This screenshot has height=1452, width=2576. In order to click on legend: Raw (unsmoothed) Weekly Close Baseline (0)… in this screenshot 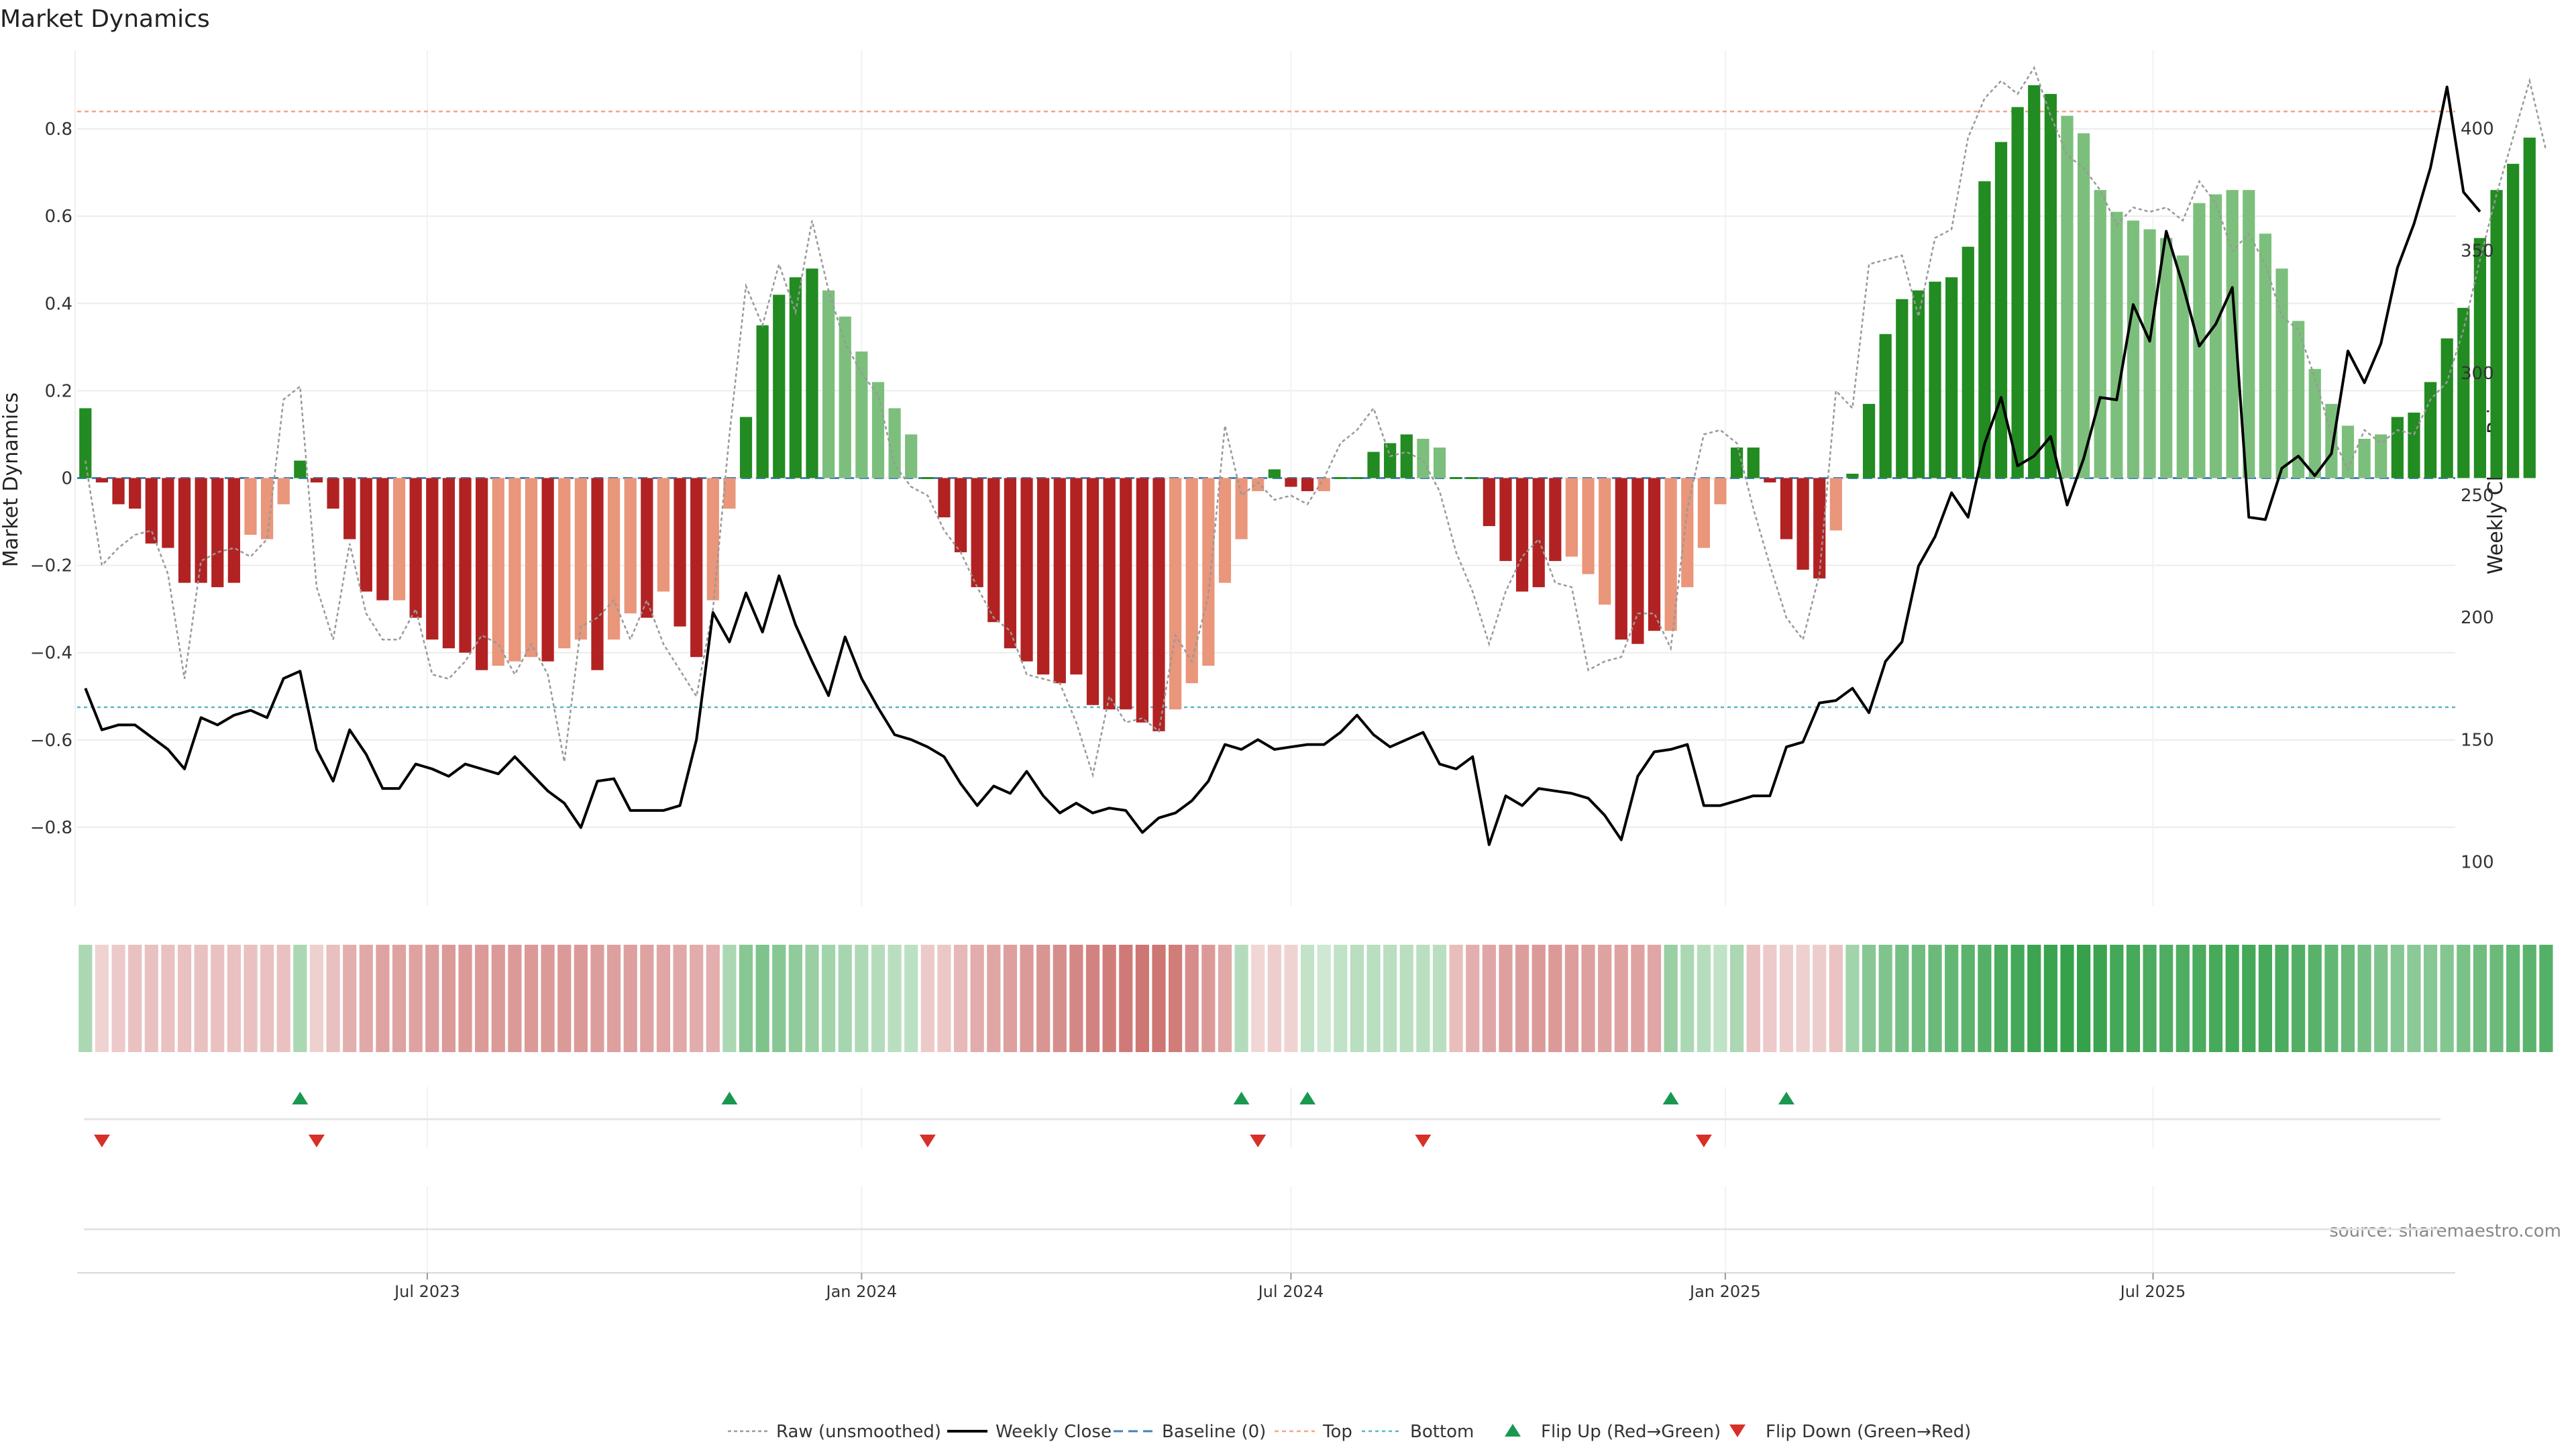, I will do `click(1349, 1432)`.